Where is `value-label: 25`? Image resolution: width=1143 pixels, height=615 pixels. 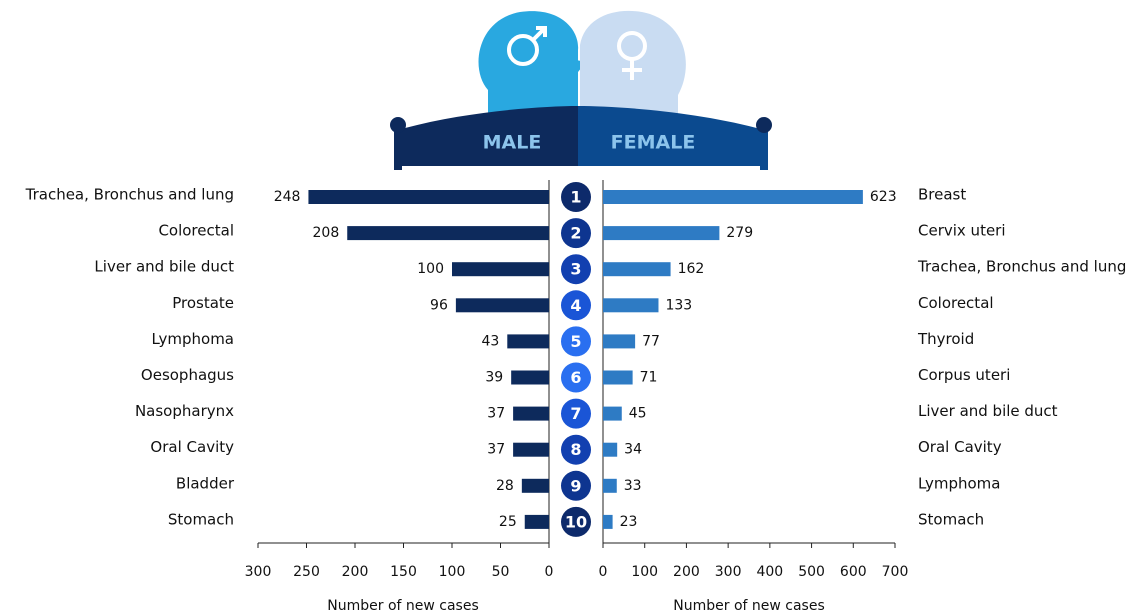
value-label: 25 is located at coordinates (508, 522).